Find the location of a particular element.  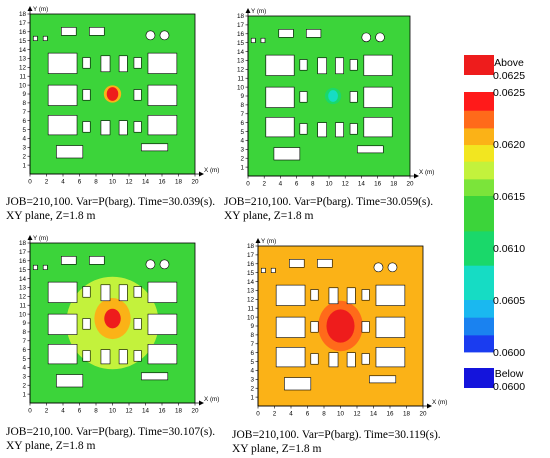

y-tick-label-c-16: 17 is located at coordinates (23, 252).